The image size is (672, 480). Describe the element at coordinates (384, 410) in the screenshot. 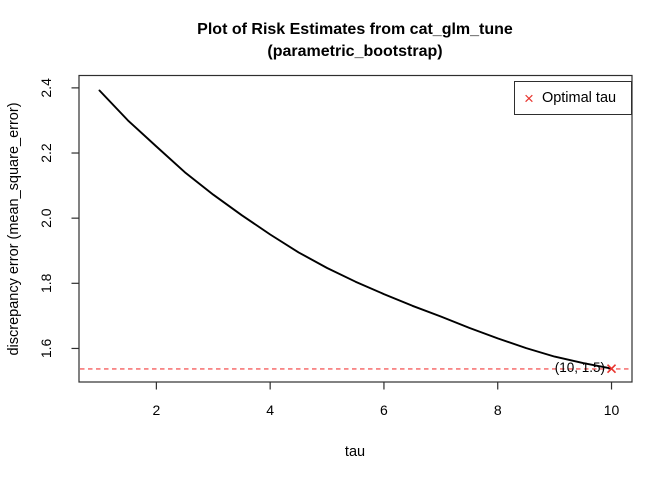

I see `x-tick-label: 6` at that location.